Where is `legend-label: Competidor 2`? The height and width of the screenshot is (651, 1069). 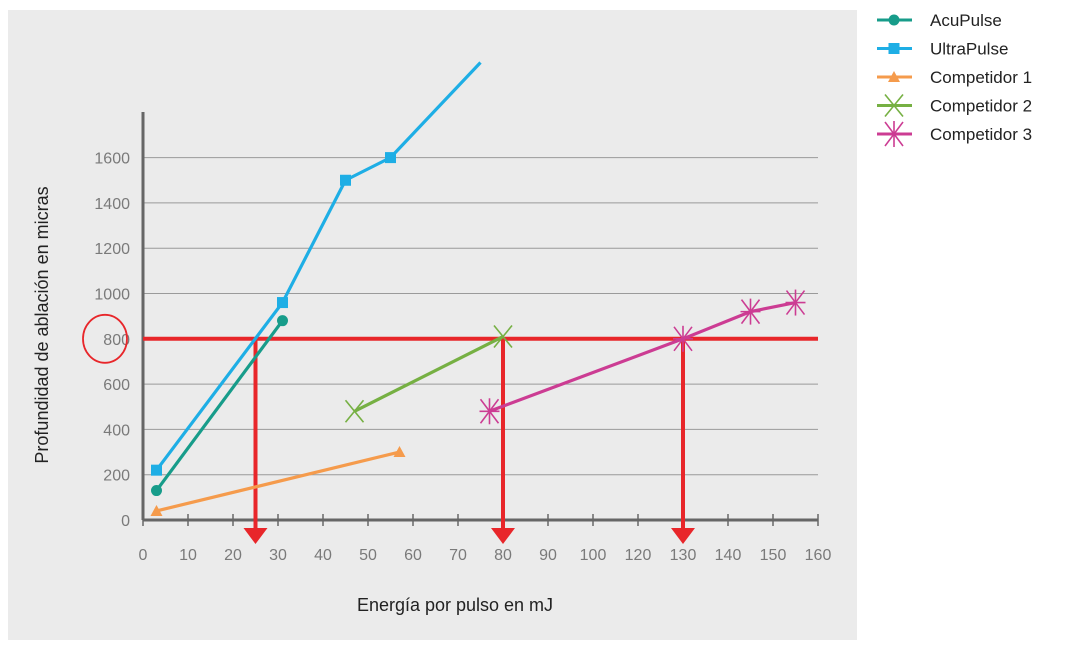
legend-label: Competidor 2 is located at coordinates (981, 106).